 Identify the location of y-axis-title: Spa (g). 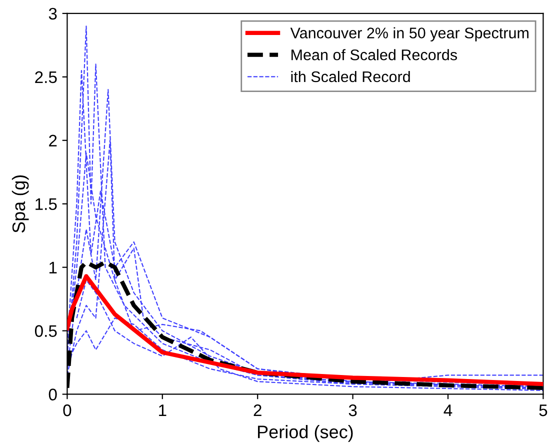
(20, 204).